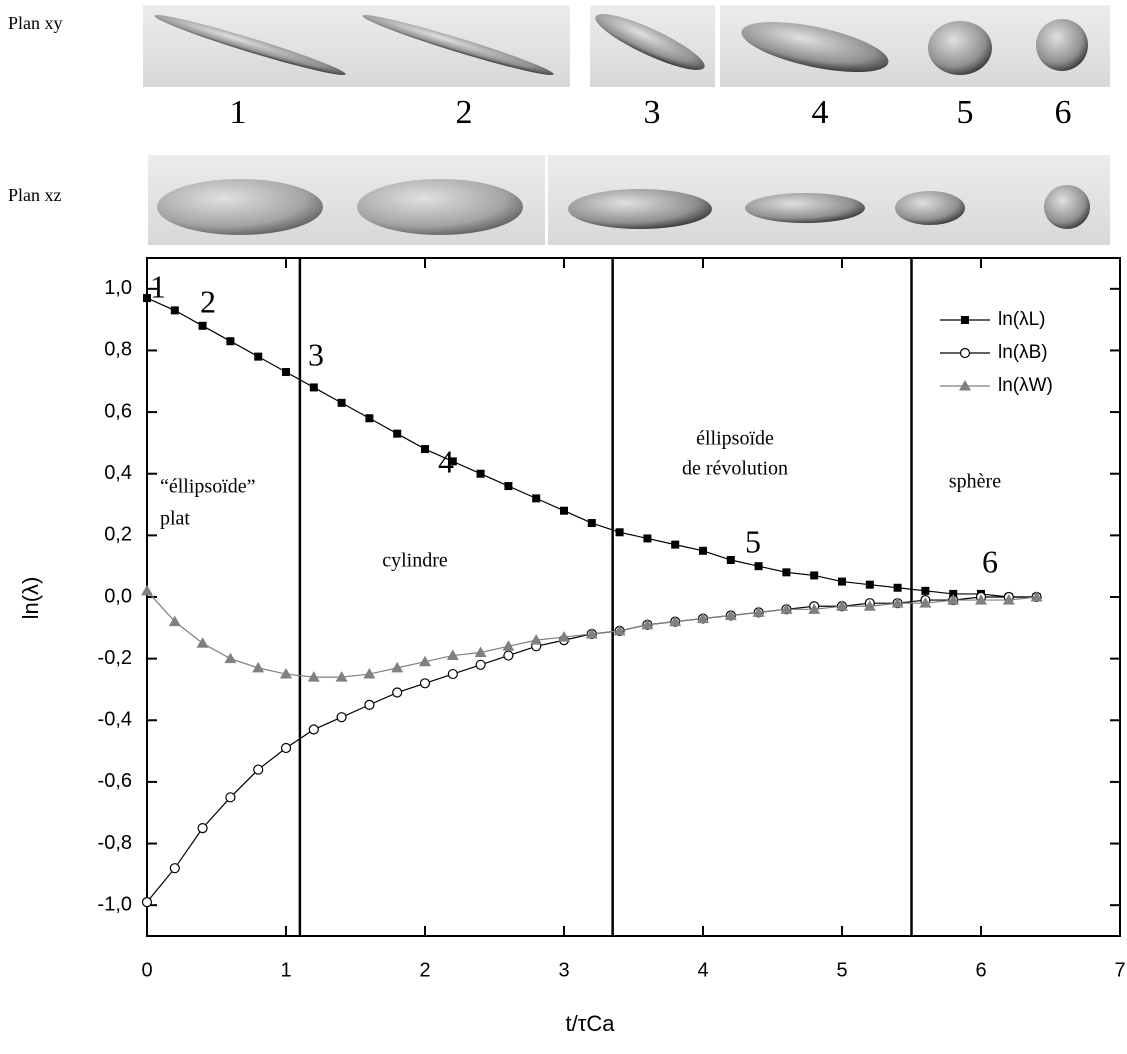  What do you see at coordinates (118, 473) in the screenshot?
I see `y-tick-label: 0,4` at bounding box center [118, 473].